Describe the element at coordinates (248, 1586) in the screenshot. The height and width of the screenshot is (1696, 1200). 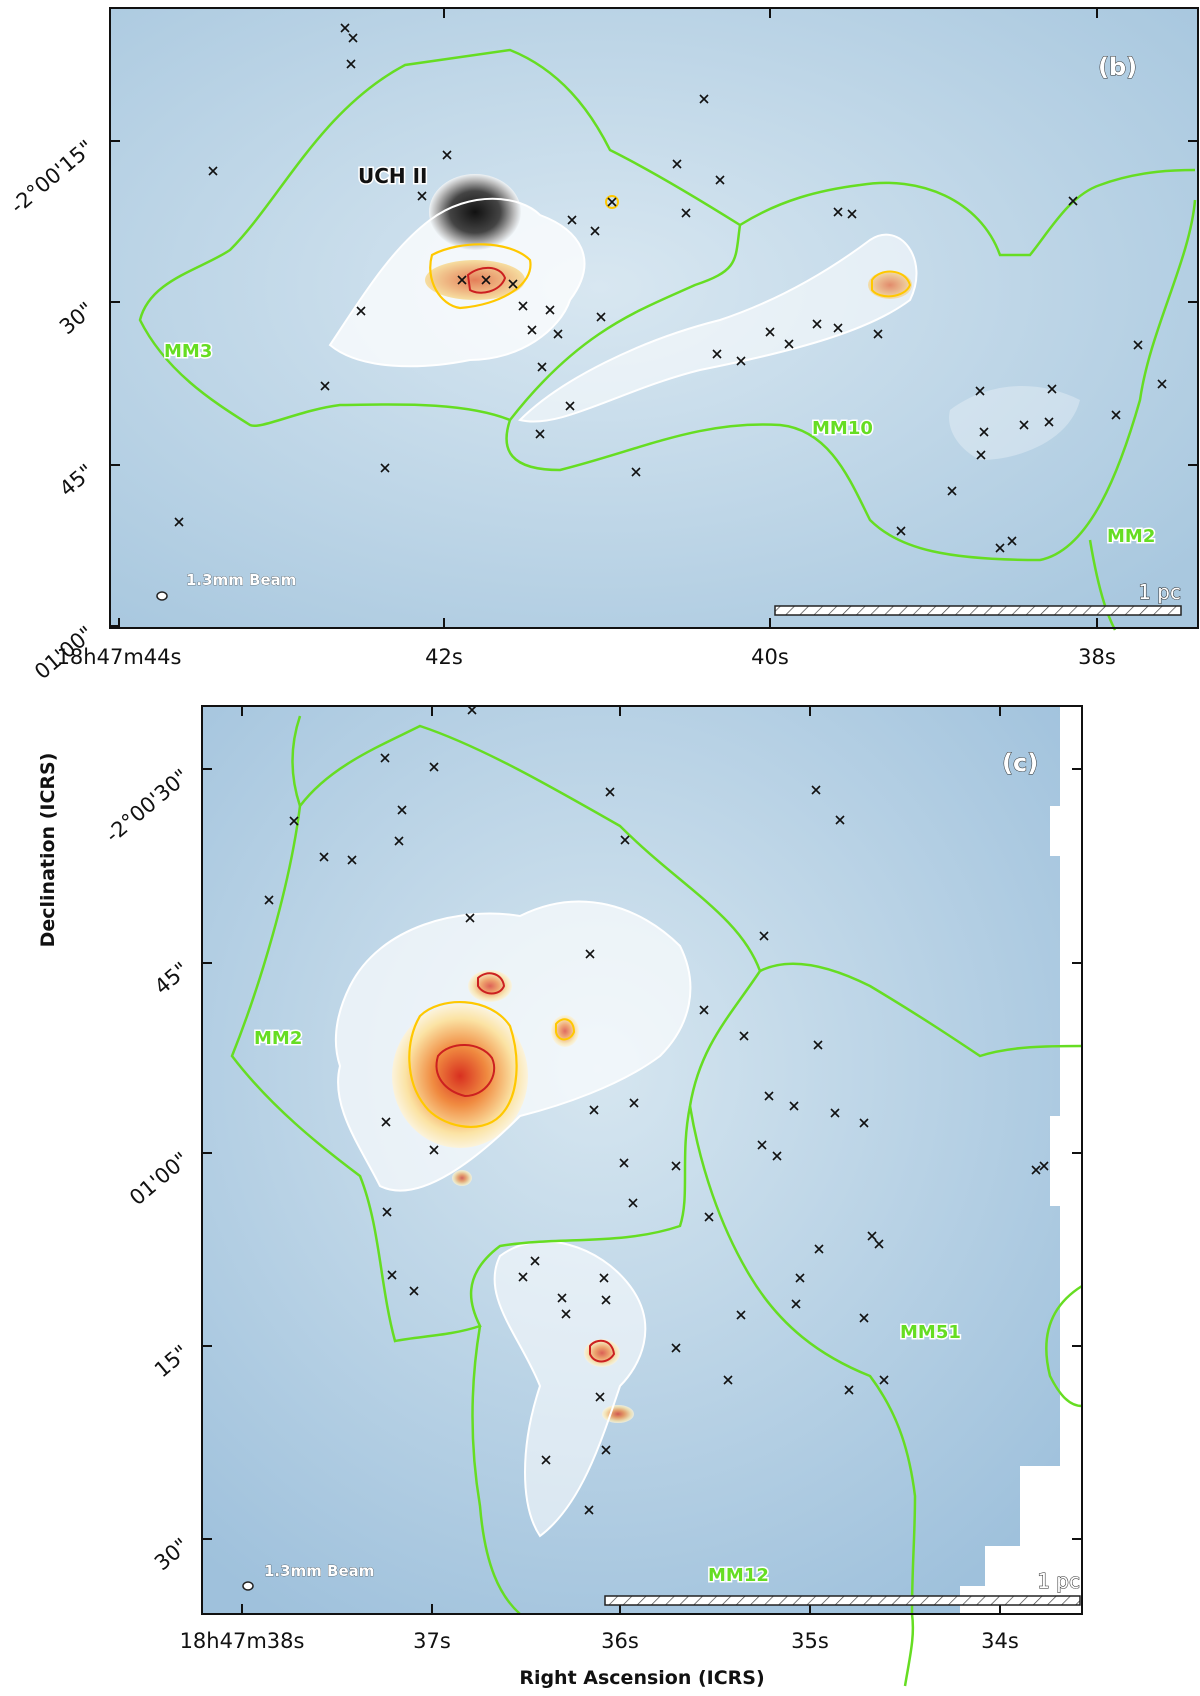
I see `beam-ellipse-c` at that location.